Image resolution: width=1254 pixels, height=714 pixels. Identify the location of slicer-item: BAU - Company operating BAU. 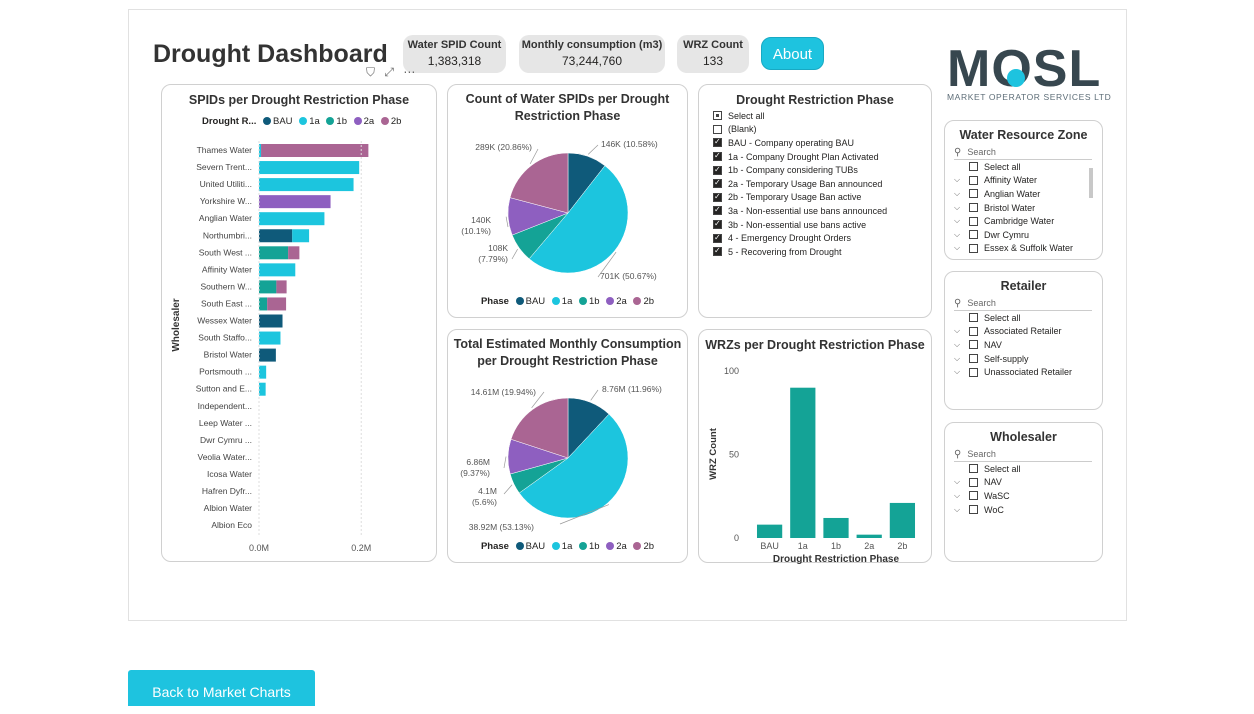
(818, 143).